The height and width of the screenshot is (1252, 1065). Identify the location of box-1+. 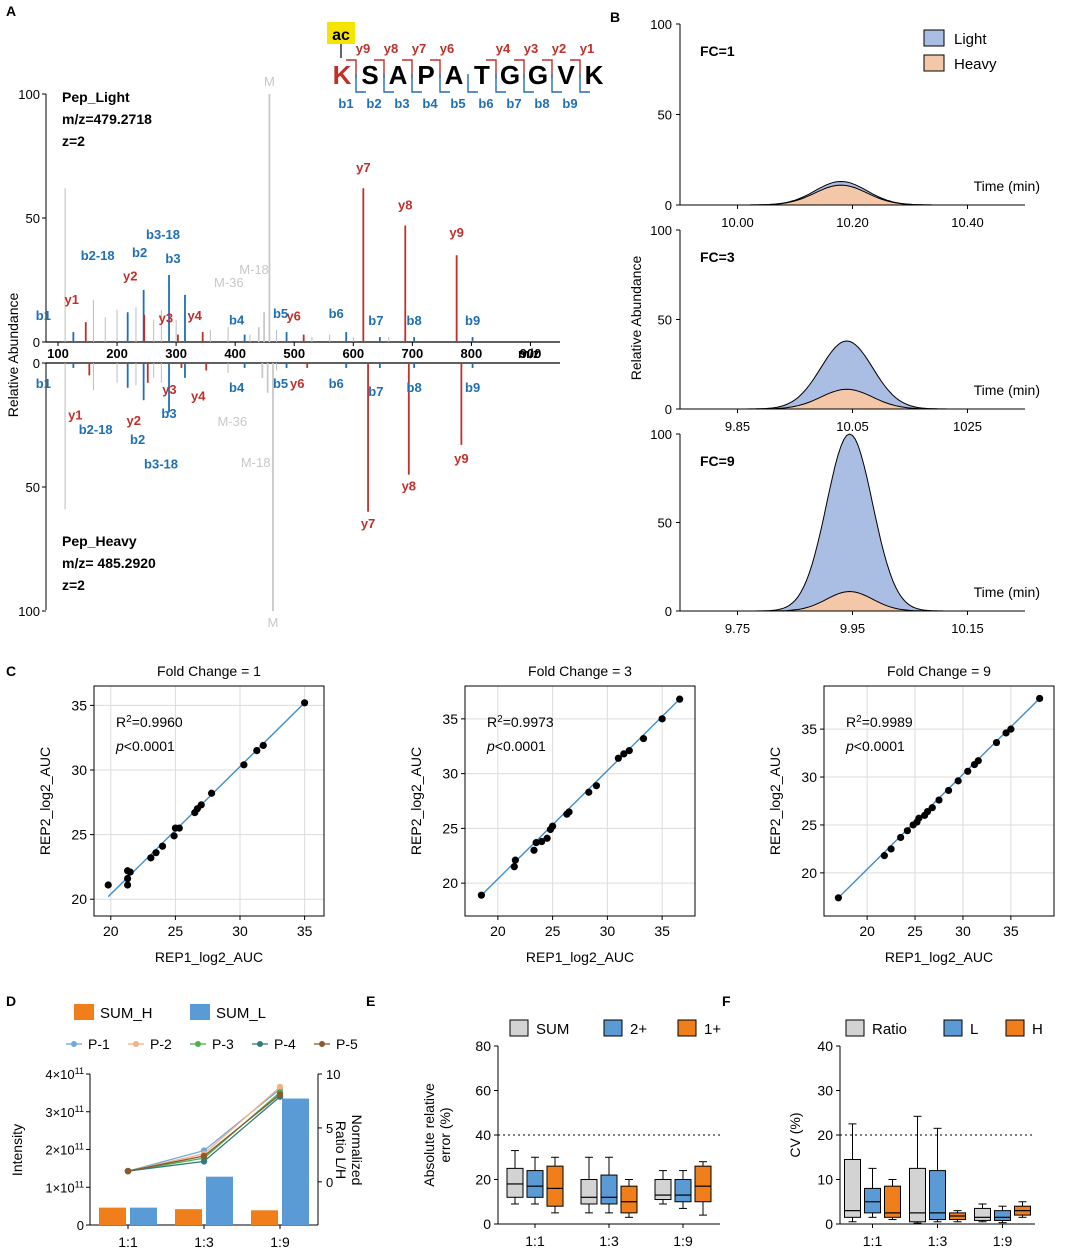
(629, 1199).